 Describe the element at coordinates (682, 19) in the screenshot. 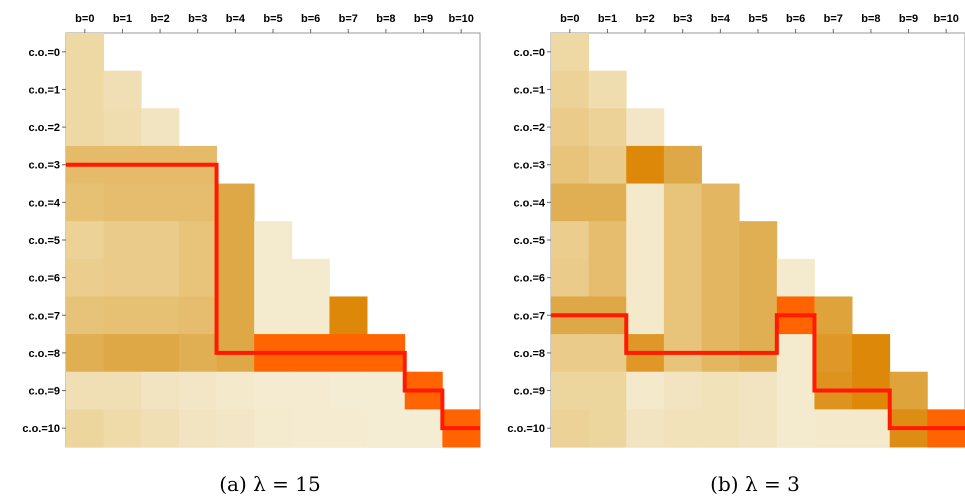

I see `col-tick-label: b=3` at that location.